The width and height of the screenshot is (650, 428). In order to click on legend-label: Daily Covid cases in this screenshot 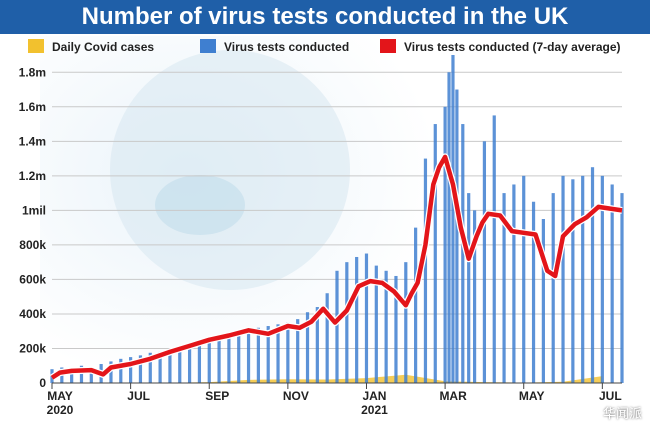, I will do `click(103, 47)`.